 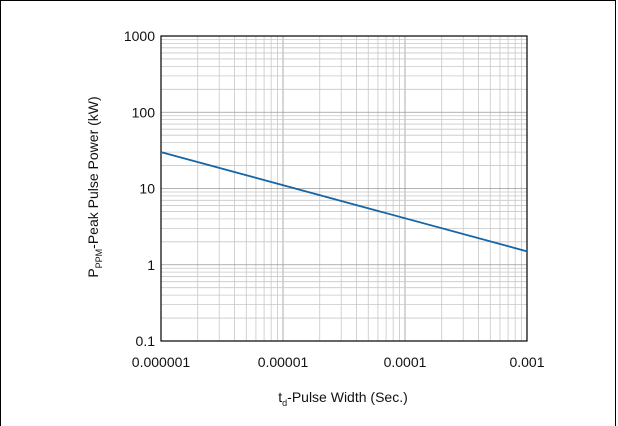 What do you see at coordinates (139, 36) in the screenshot?
I see `y-tick-label: 1000` at bounding box center [139, 36].